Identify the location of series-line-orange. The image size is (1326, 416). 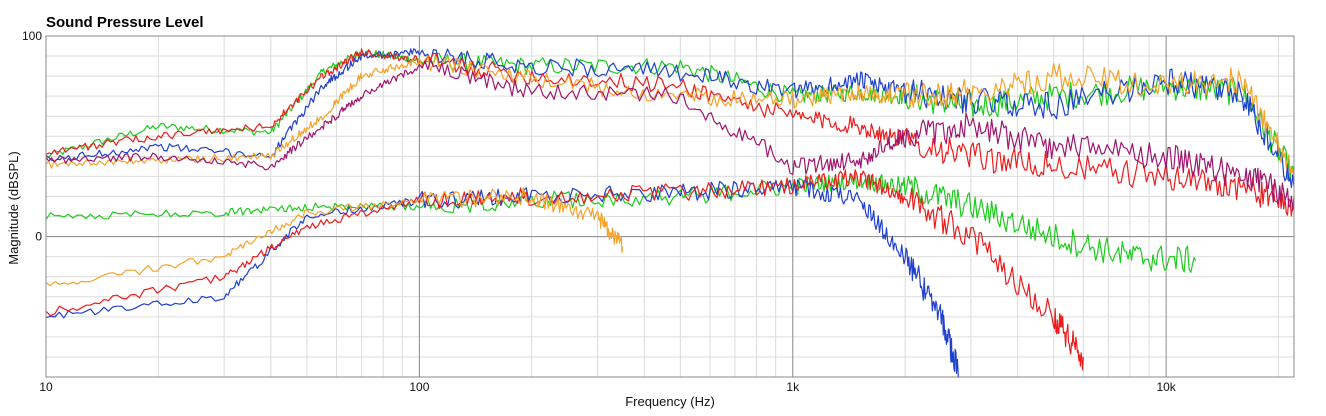
(334, 237).